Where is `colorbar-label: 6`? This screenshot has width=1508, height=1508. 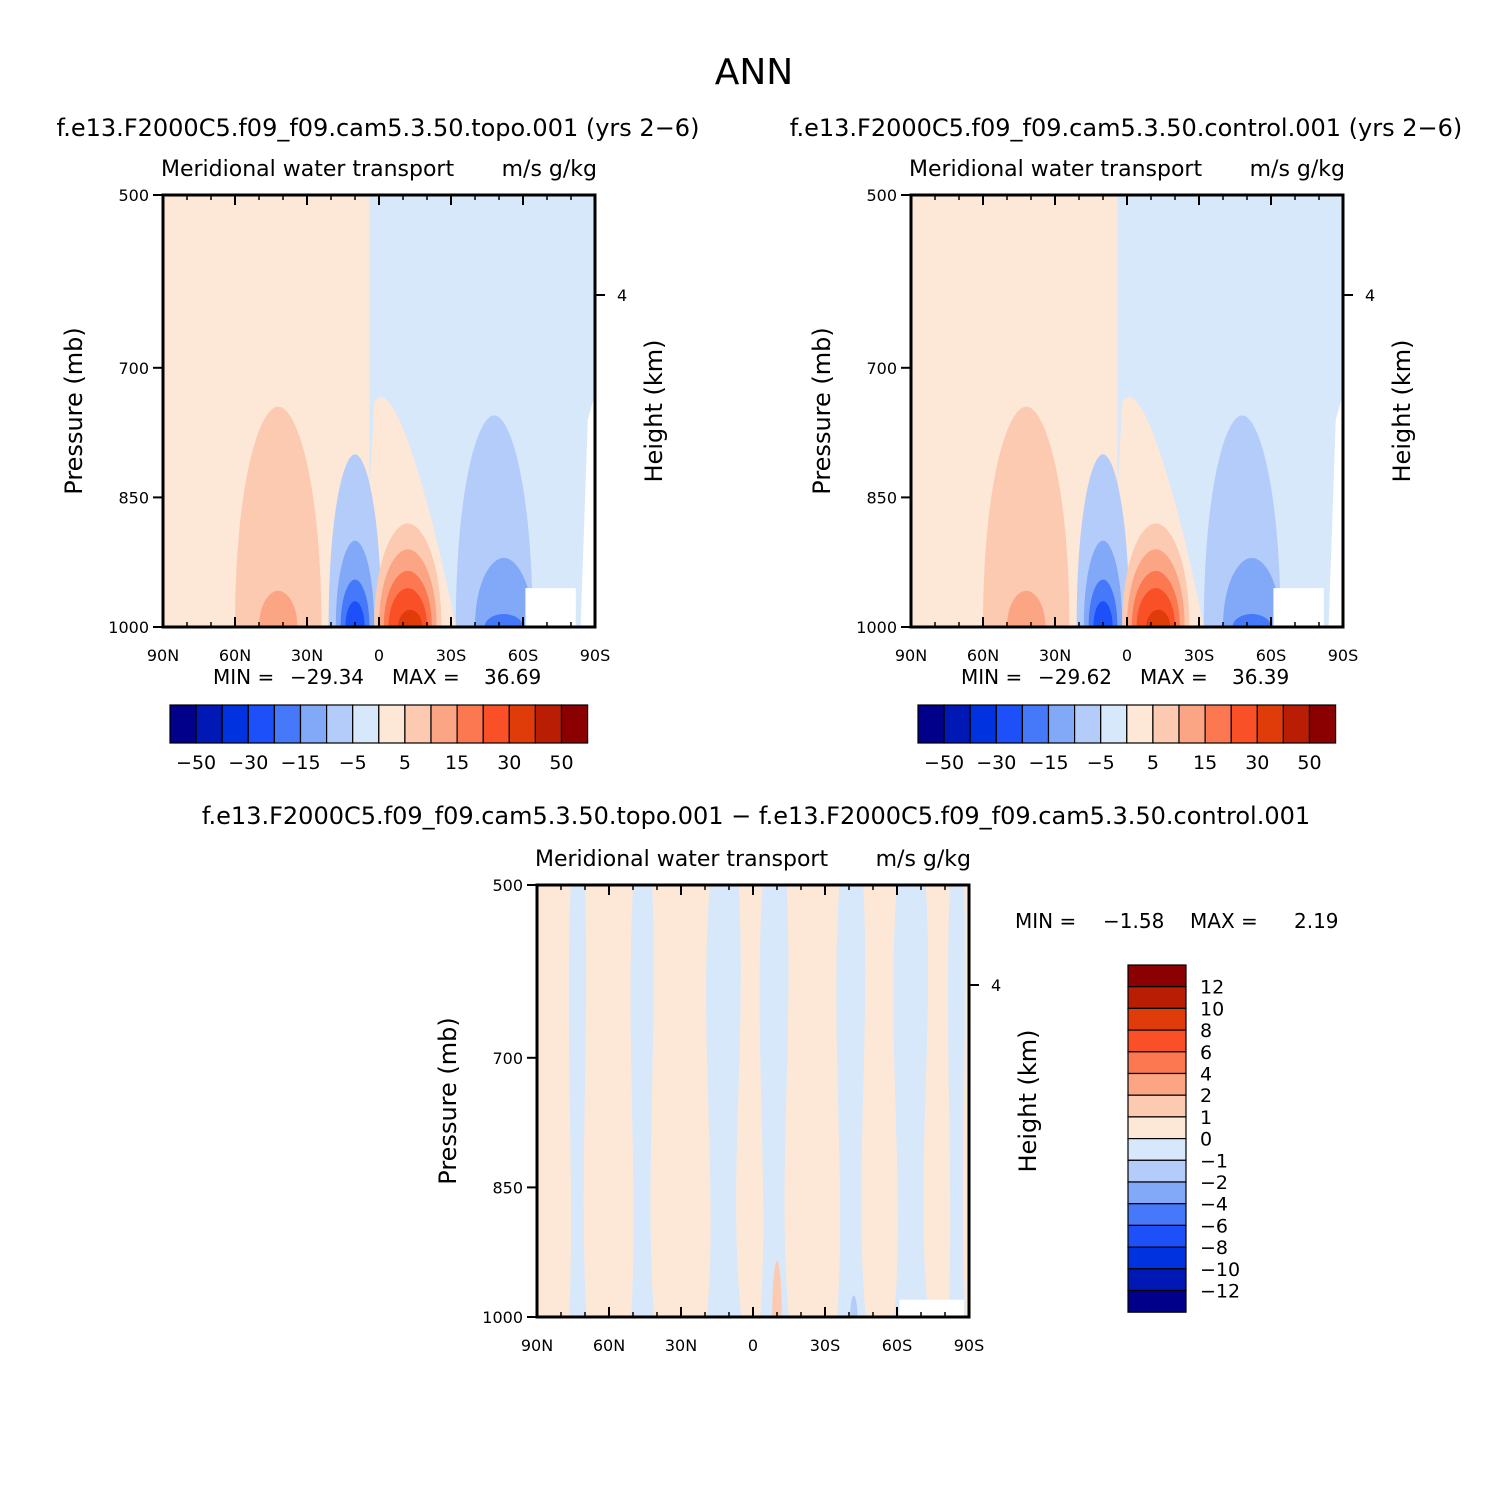 colorbar-label: 6 is located at coordinates (1206, 1053).